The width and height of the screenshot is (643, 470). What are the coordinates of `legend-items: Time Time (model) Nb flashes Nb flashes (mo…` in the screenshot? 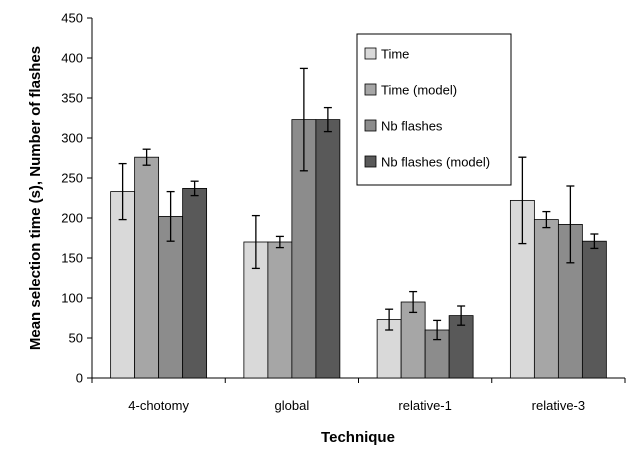 It's located at (427, 108).